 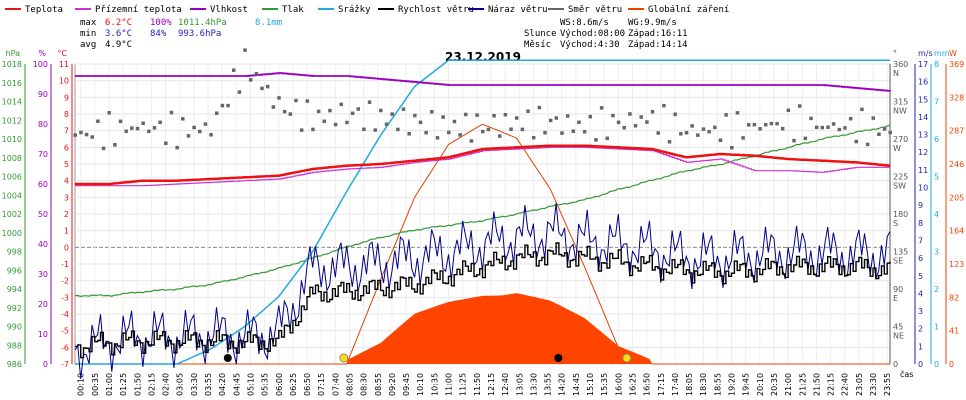 I want to click on x-tick: 12:15, so click(x=491, y=384).